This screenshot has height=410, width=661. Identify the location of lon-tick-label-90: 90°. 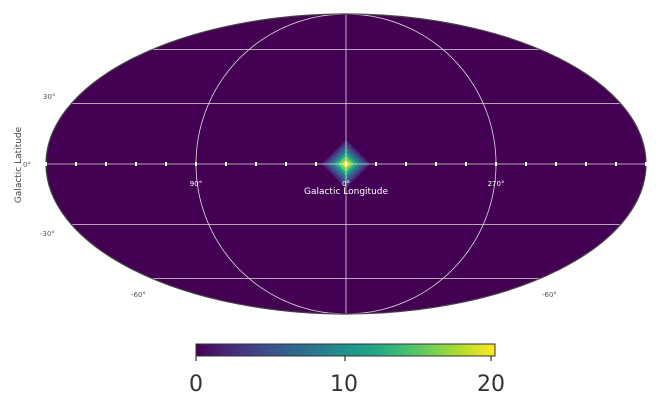
(196, 184).